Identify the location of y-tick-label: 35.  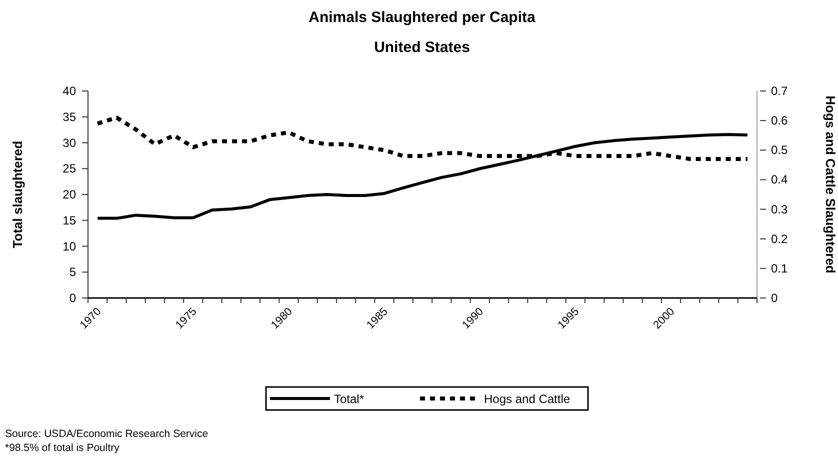
(69, 117).